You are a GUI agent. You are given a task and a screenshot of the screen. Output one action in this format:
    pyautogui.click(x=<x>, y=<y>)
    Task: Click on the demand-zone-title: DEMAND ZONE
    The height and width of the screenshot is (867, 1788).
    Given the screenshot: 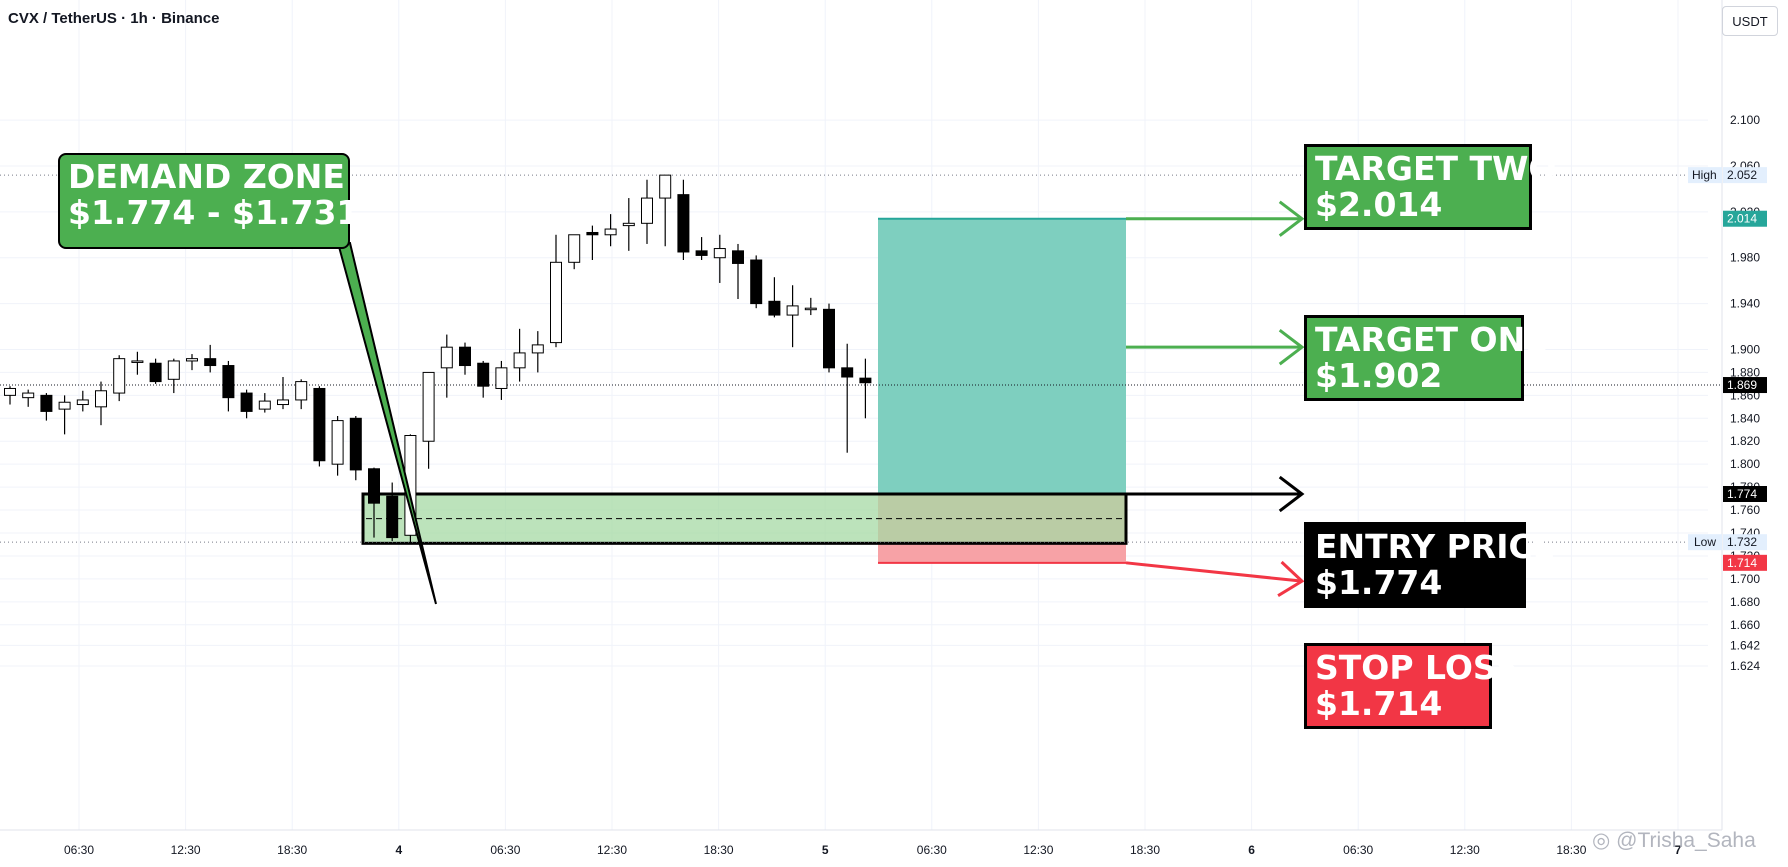 What is the action you would take?
    pyautogui.click(x=206, y=176)
    